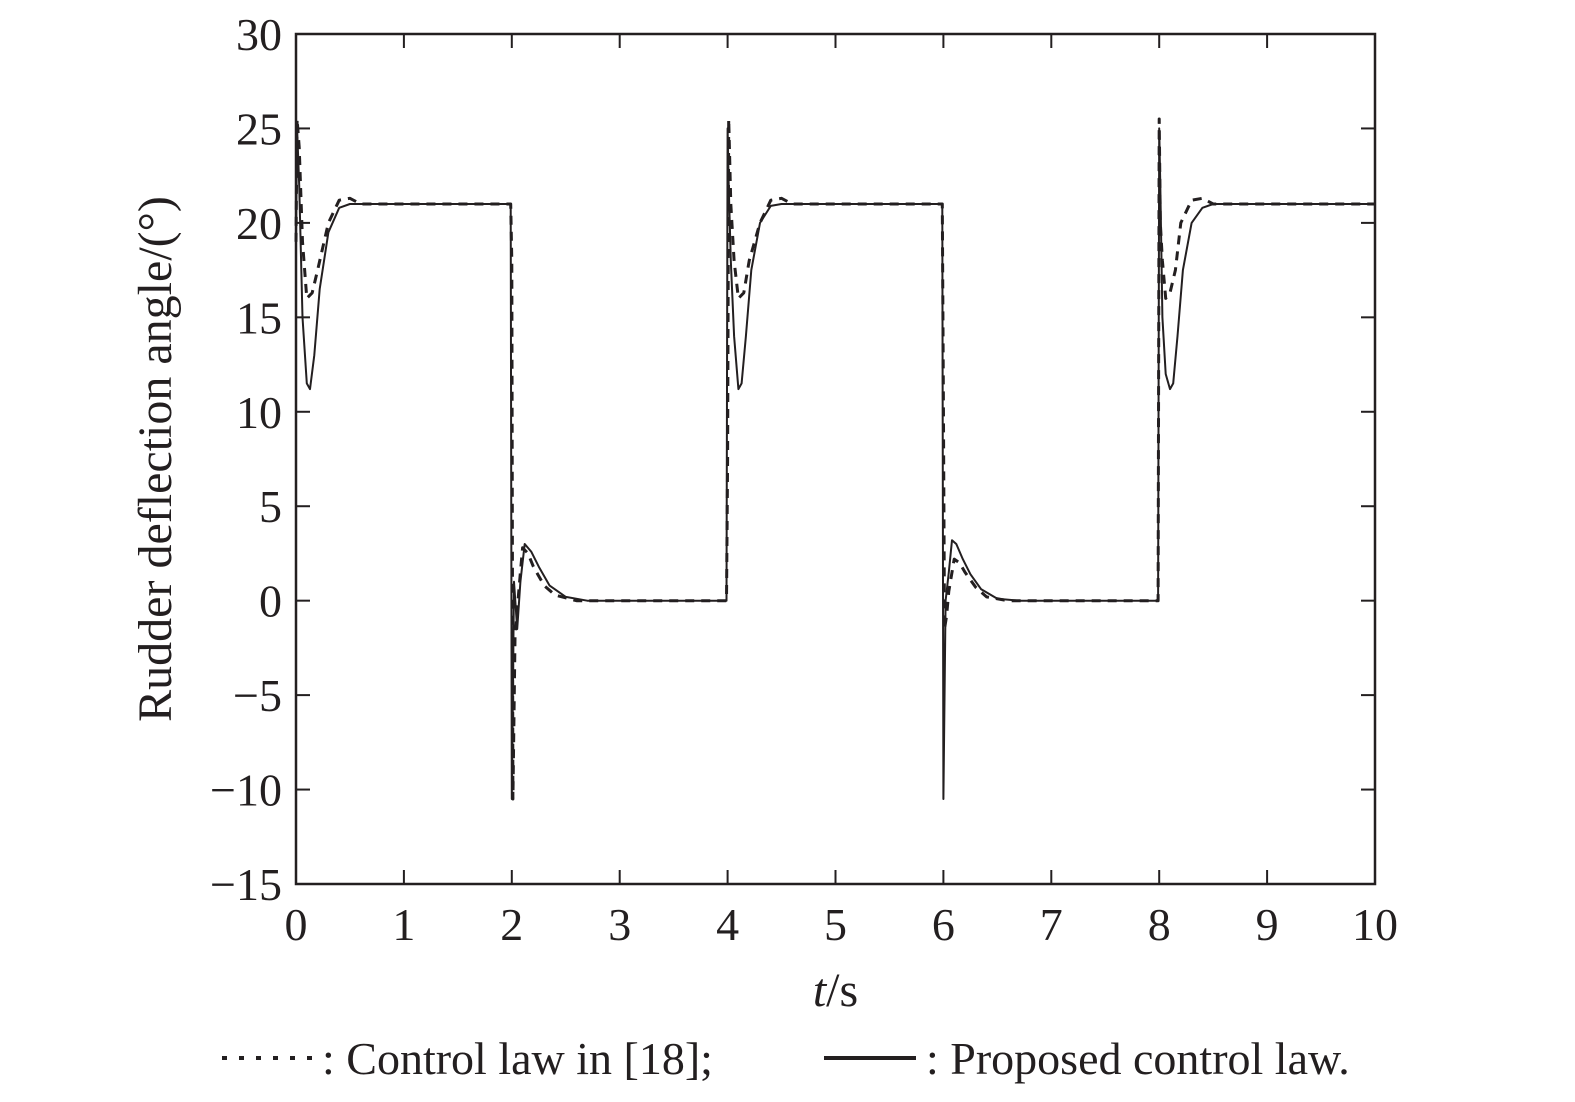 The image size is (1575, 1102). I want to click on x-tick-label: 7, so click(1051, 924).